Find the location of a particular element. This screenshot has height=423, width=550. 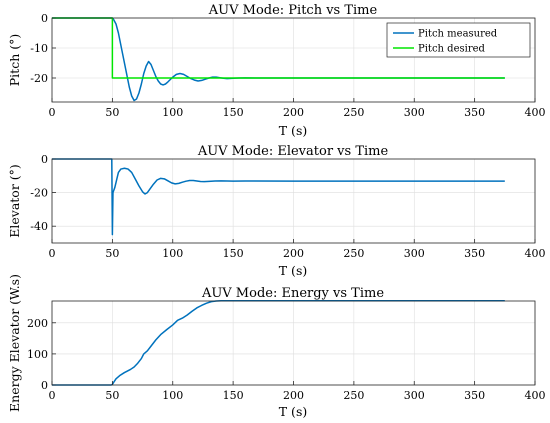

elevator-ytick-label-0: -40 is located at coordinates (39, 226).